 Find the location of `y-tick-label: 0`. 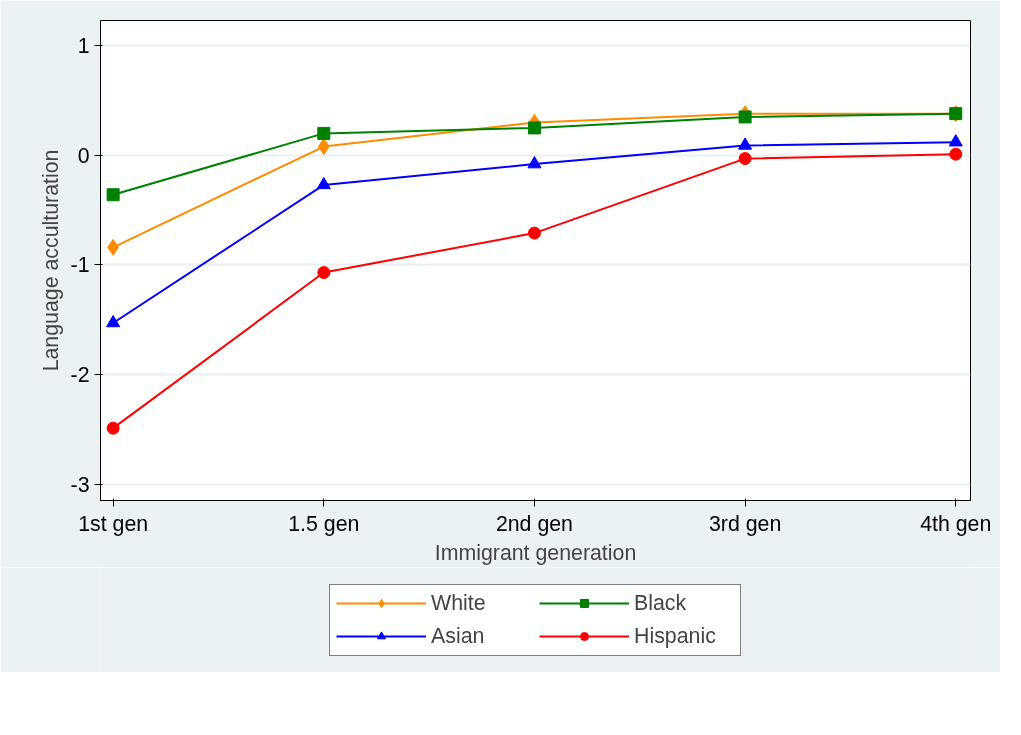

y-tick-label: 0 is located at coordinates (83, 155).